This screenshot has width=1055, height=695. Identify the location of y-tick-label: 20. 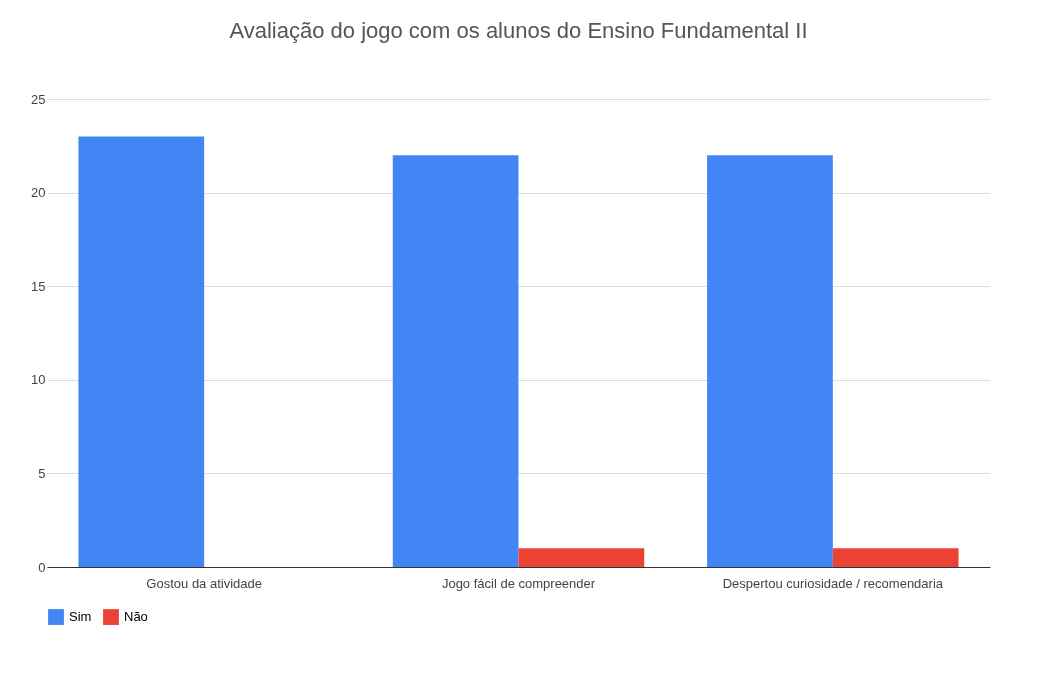
(38, 193).